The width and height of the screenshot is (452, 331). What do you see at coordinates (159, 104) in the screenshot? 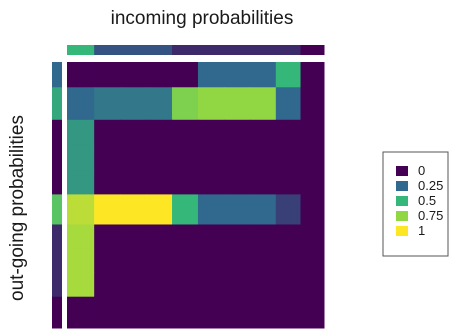
I see `heatmap-cell-r1-c3` at bounding box center [159, 104].